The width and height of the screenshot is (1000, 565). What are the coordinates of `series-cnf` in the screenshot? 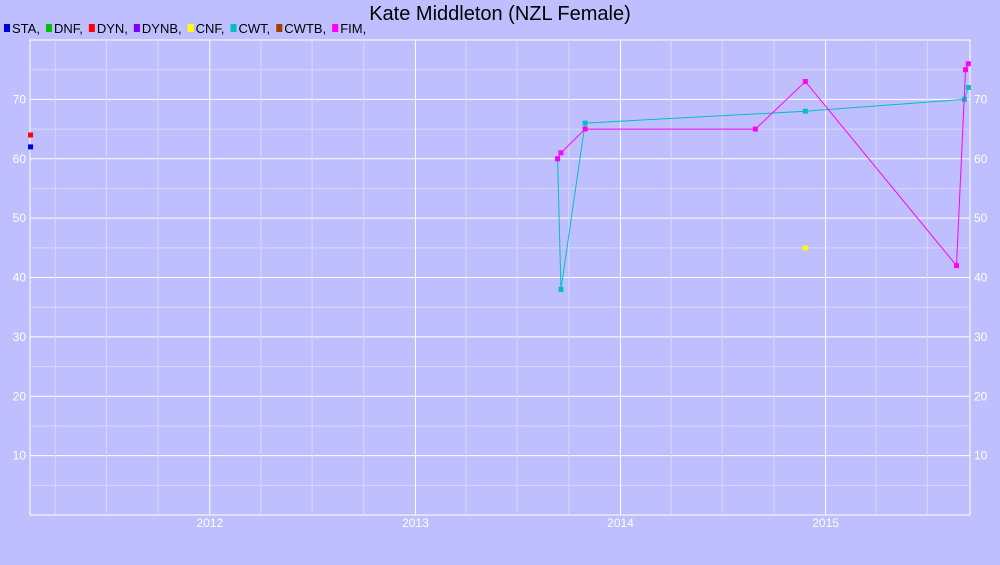 It's located at (805, 248).